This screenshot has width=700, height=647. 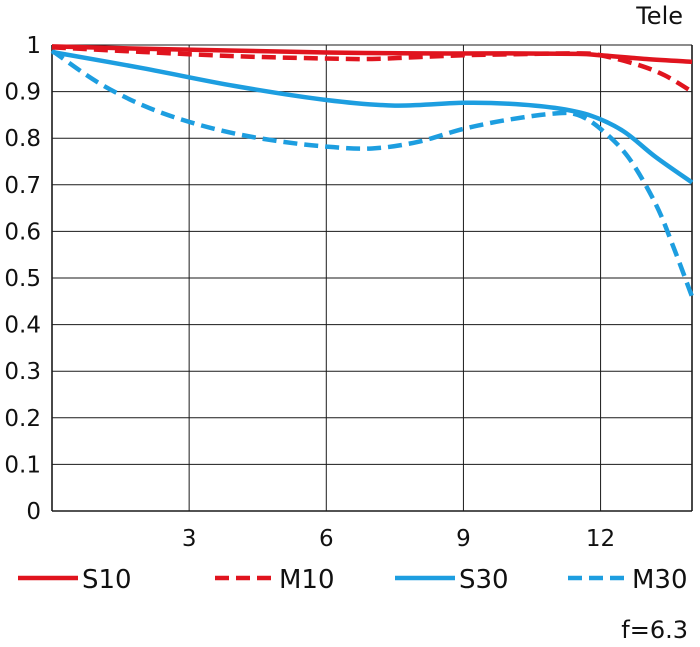 I want to click on chart-title: Tele, so click(x=659, y=16).